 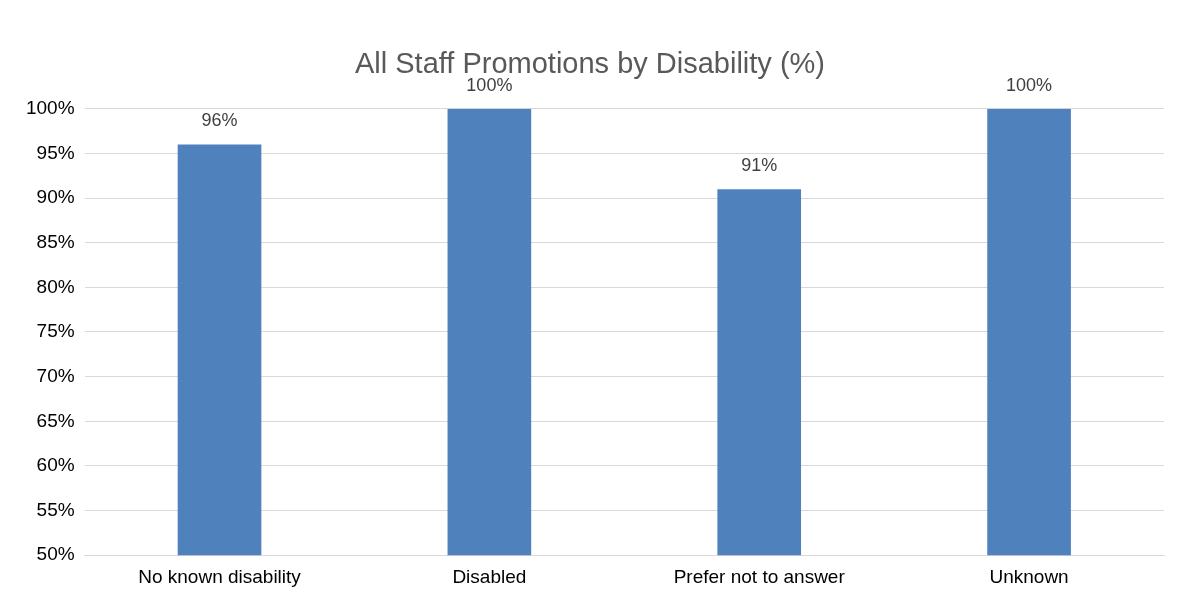 I want to click on x-tick-label: Prefer not to answer, so click(x=759, y=576).